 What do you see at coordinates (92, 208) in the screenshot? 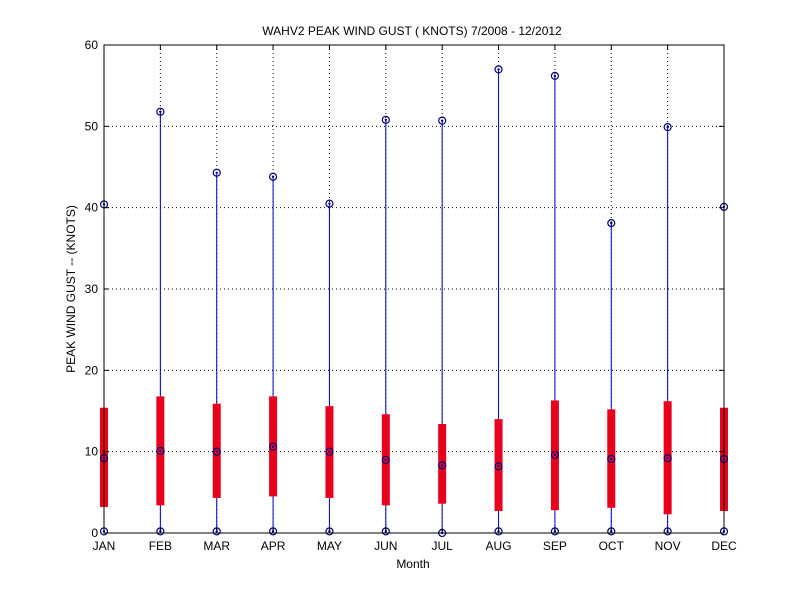
I see `y-tick-label: 40` at bounding box center [92, 208].